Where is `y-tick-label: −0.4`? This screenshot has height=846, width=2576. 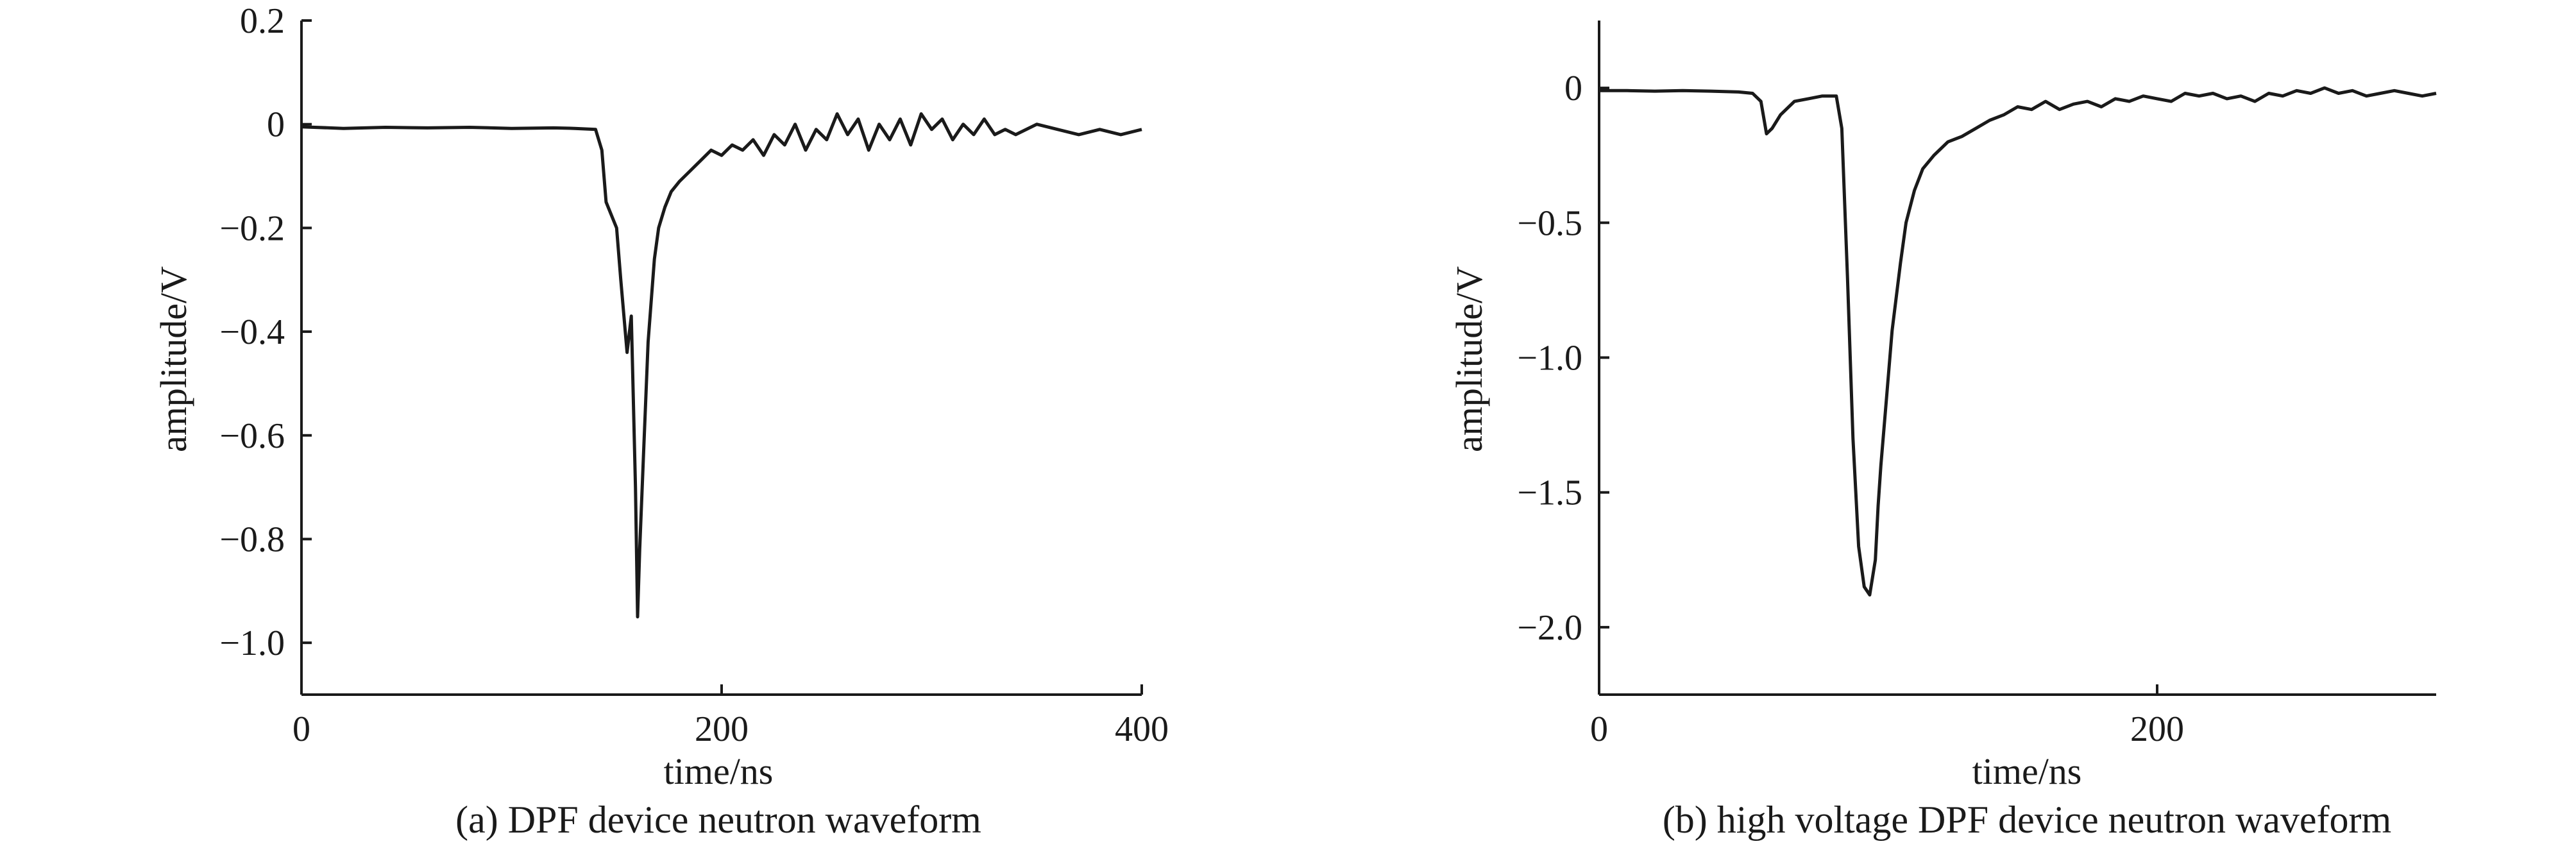
y-tick-label: −0.4 is located at coordinates (252, 332).